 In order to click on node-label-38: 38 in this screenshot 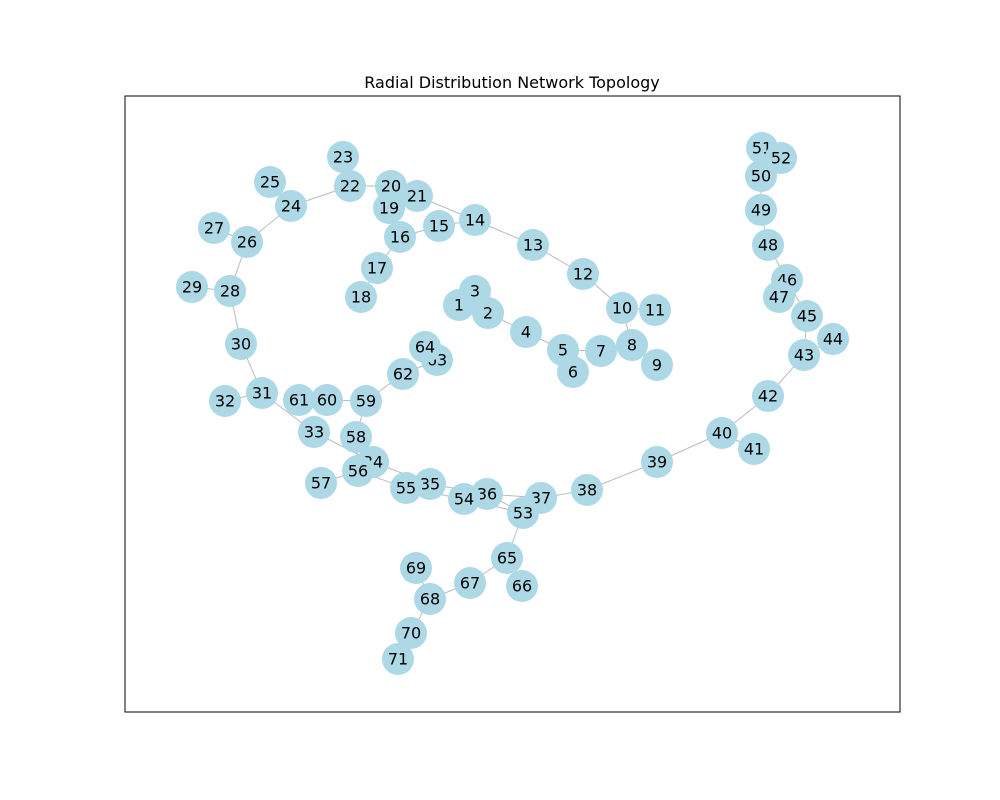, I will do `click(587, 490)`.